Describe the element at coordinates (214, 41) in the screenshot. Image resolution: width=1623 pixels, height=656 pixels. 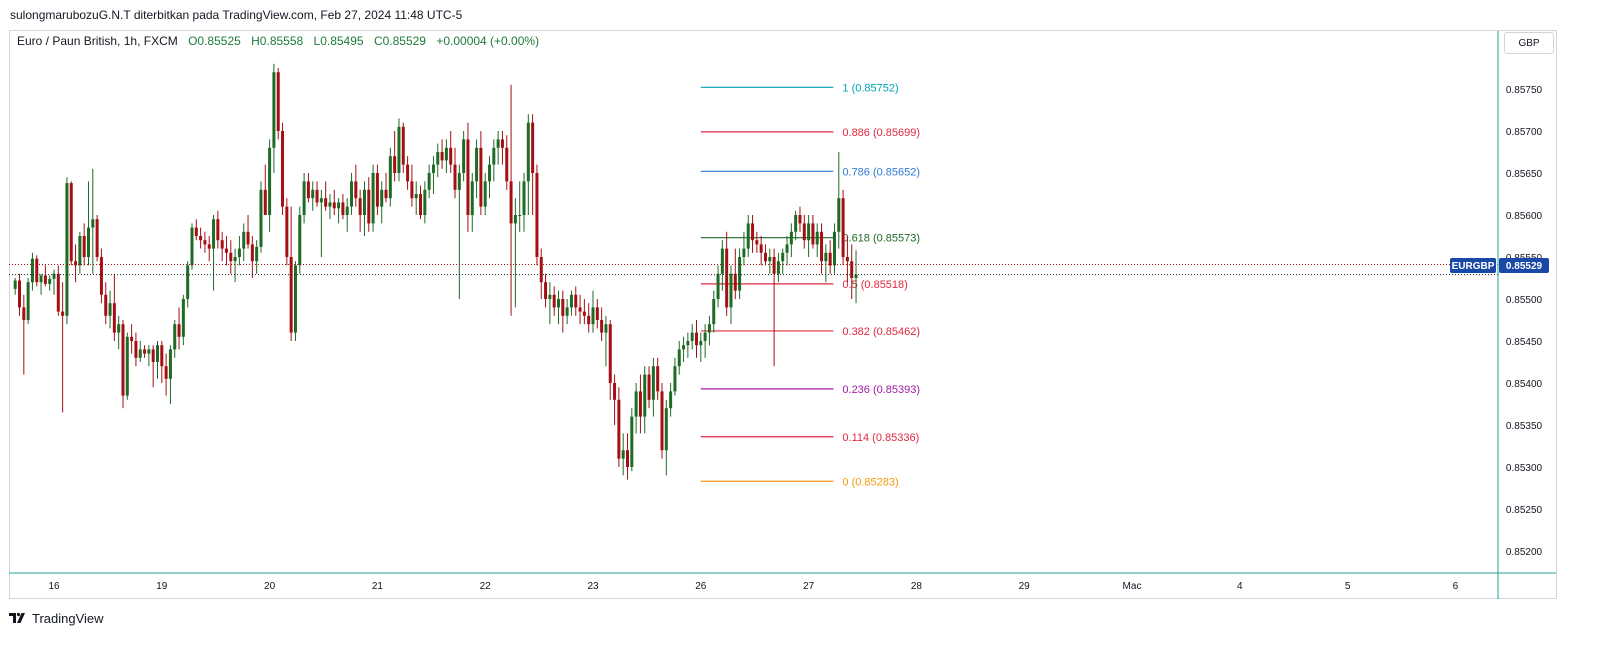
I see `open-value: O0.85525` at that location.